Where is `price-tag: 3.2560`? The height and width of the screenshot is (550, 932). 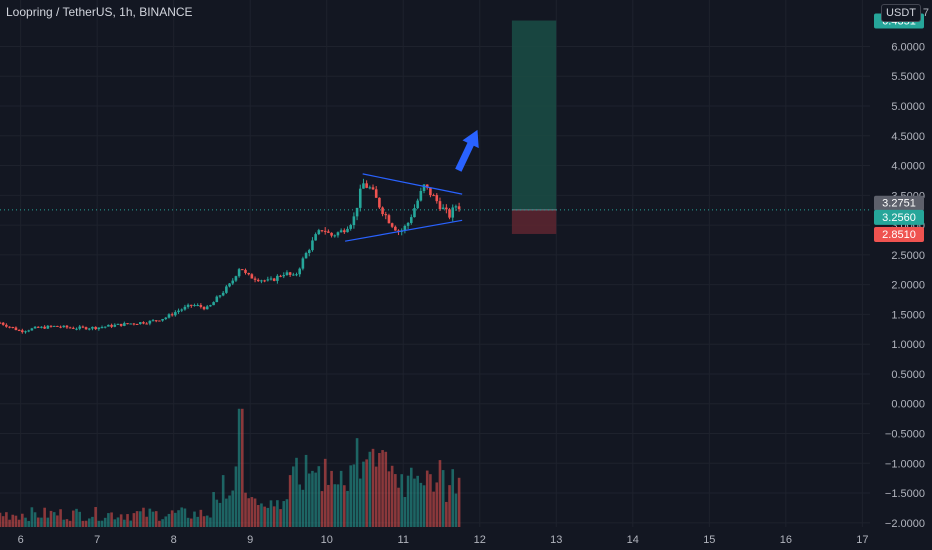 price-tag: 3.2560 is located at coordinates (899, 217).